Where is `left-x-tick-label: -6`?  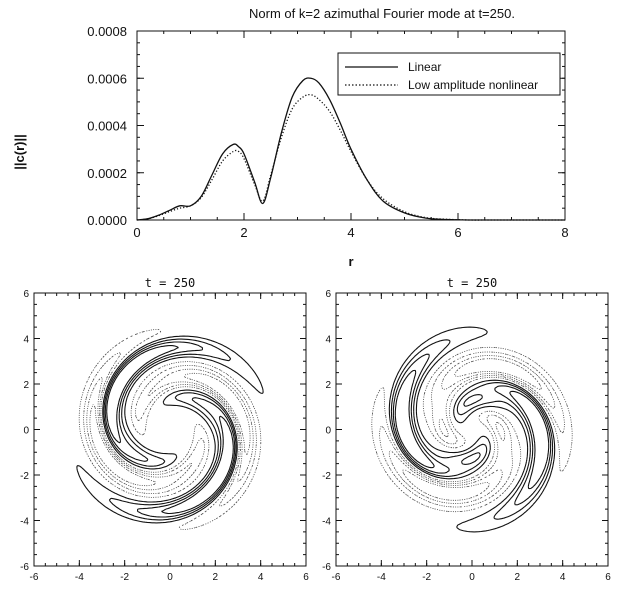
left-x-tick-label: -6 is located at coordinates (34, 577).